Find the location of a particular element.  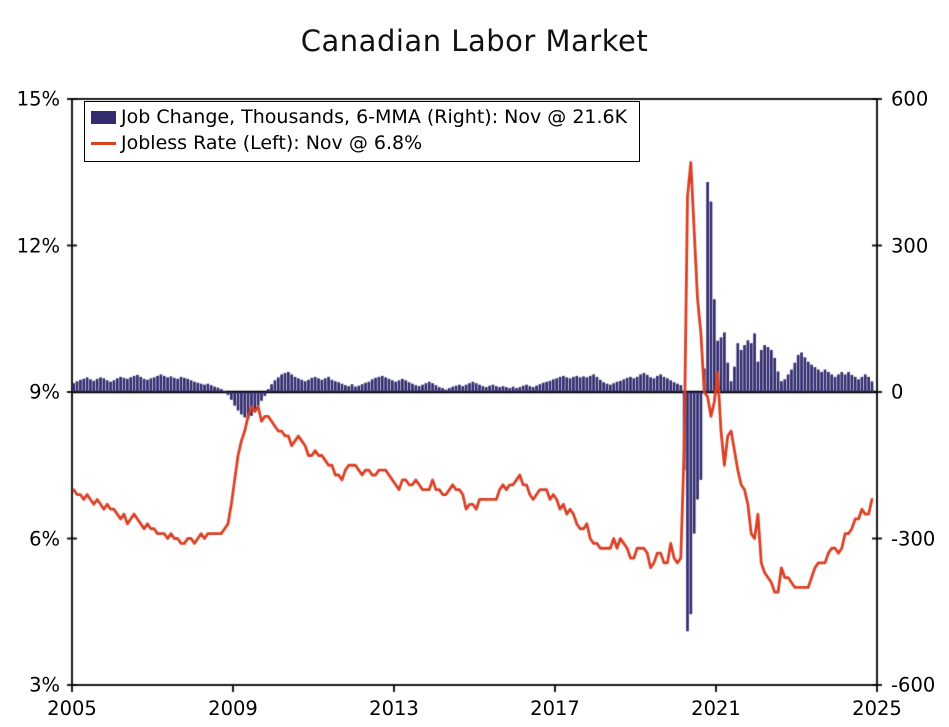

x-axis-tick-label: 2025 is located at coordinates (877, 708).